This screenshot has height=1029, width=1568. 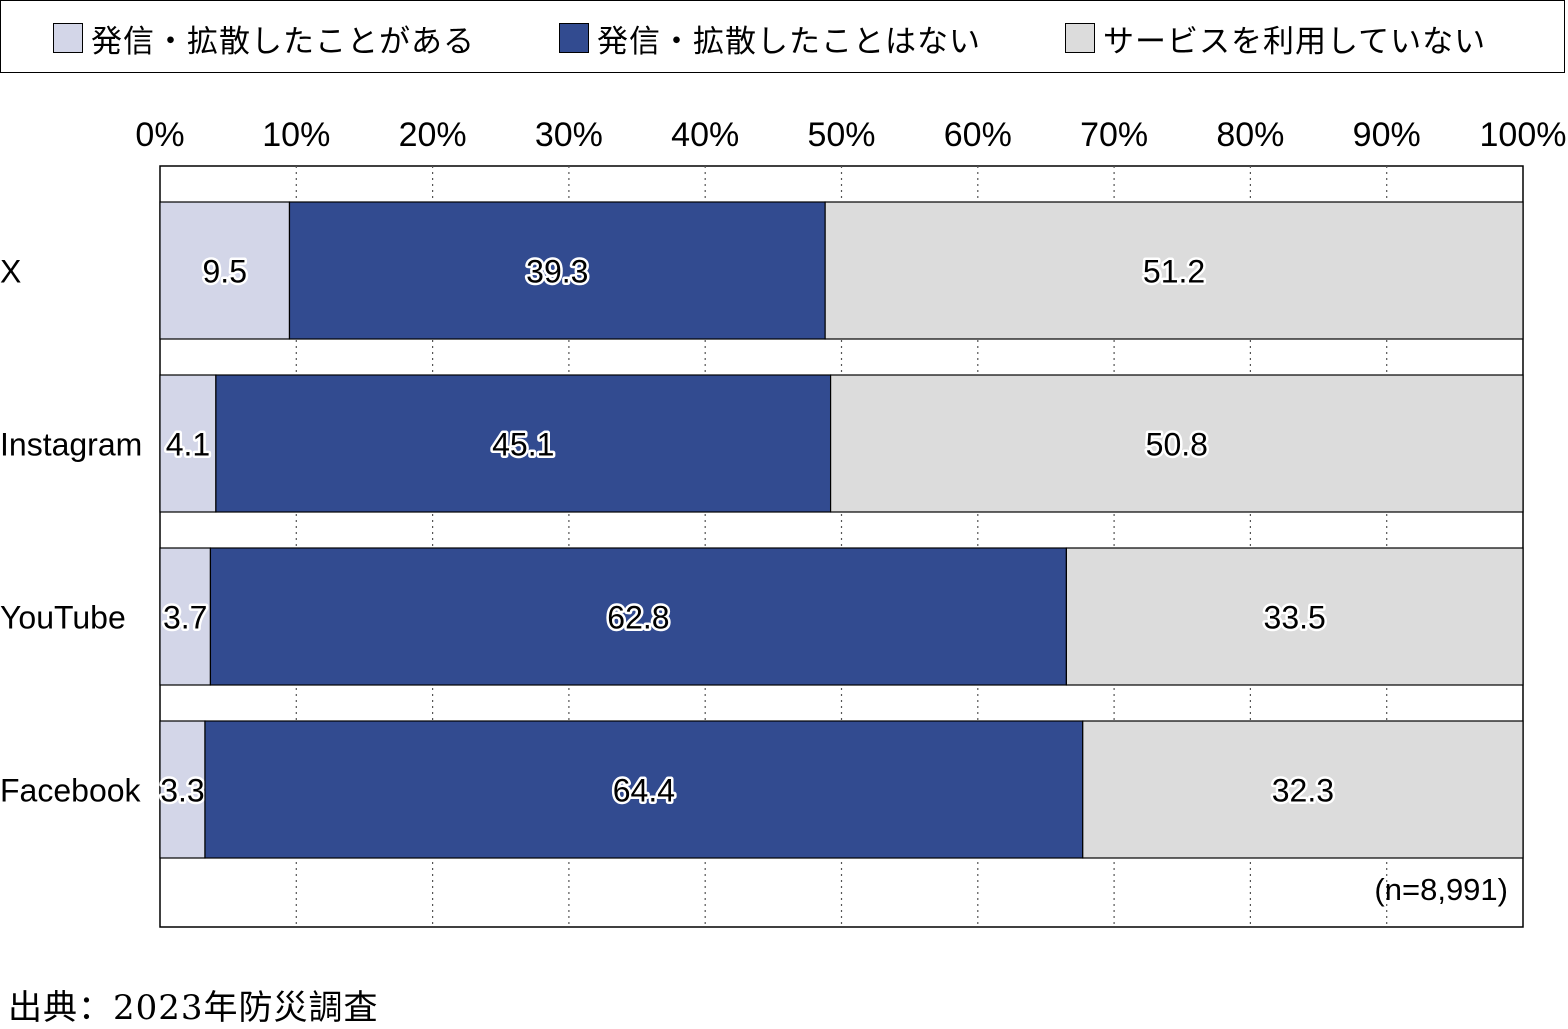 I want to click on category-label: Facebook, so click(x=71, y=791).